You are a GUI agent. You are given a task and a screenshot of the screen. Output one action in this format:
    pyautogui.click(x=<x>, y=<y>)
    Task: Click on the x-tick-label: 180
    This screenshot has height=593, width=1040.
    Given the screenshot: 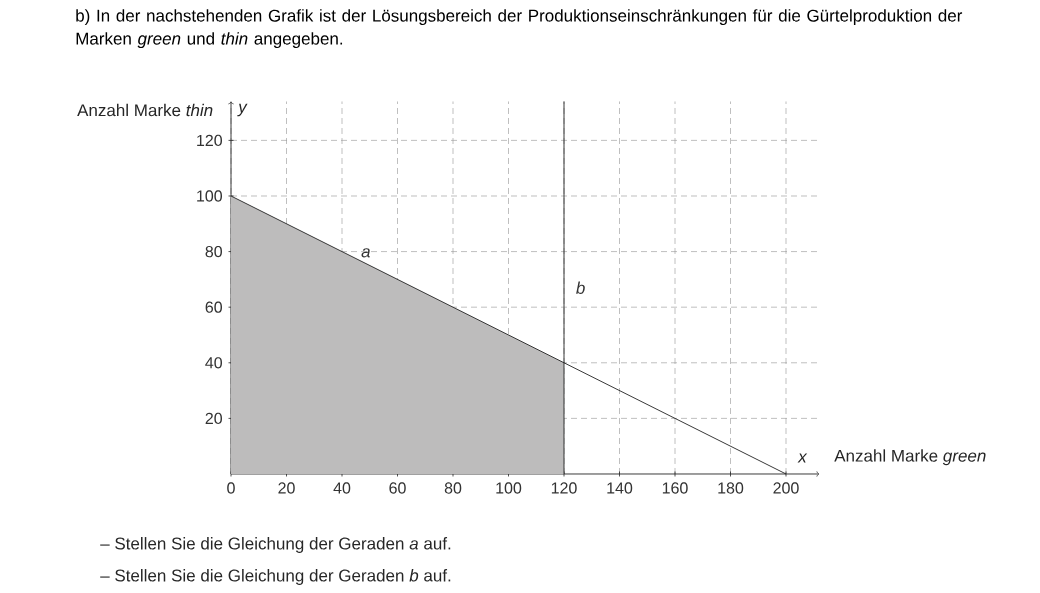 What is the action you would take?
    pyautogui.click(x=731, y=488)
    